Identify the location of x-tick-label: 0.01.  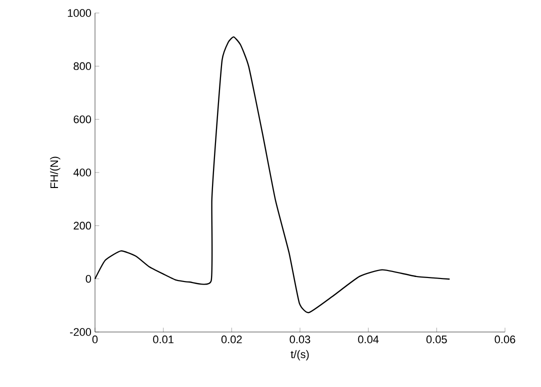
(163, 340).